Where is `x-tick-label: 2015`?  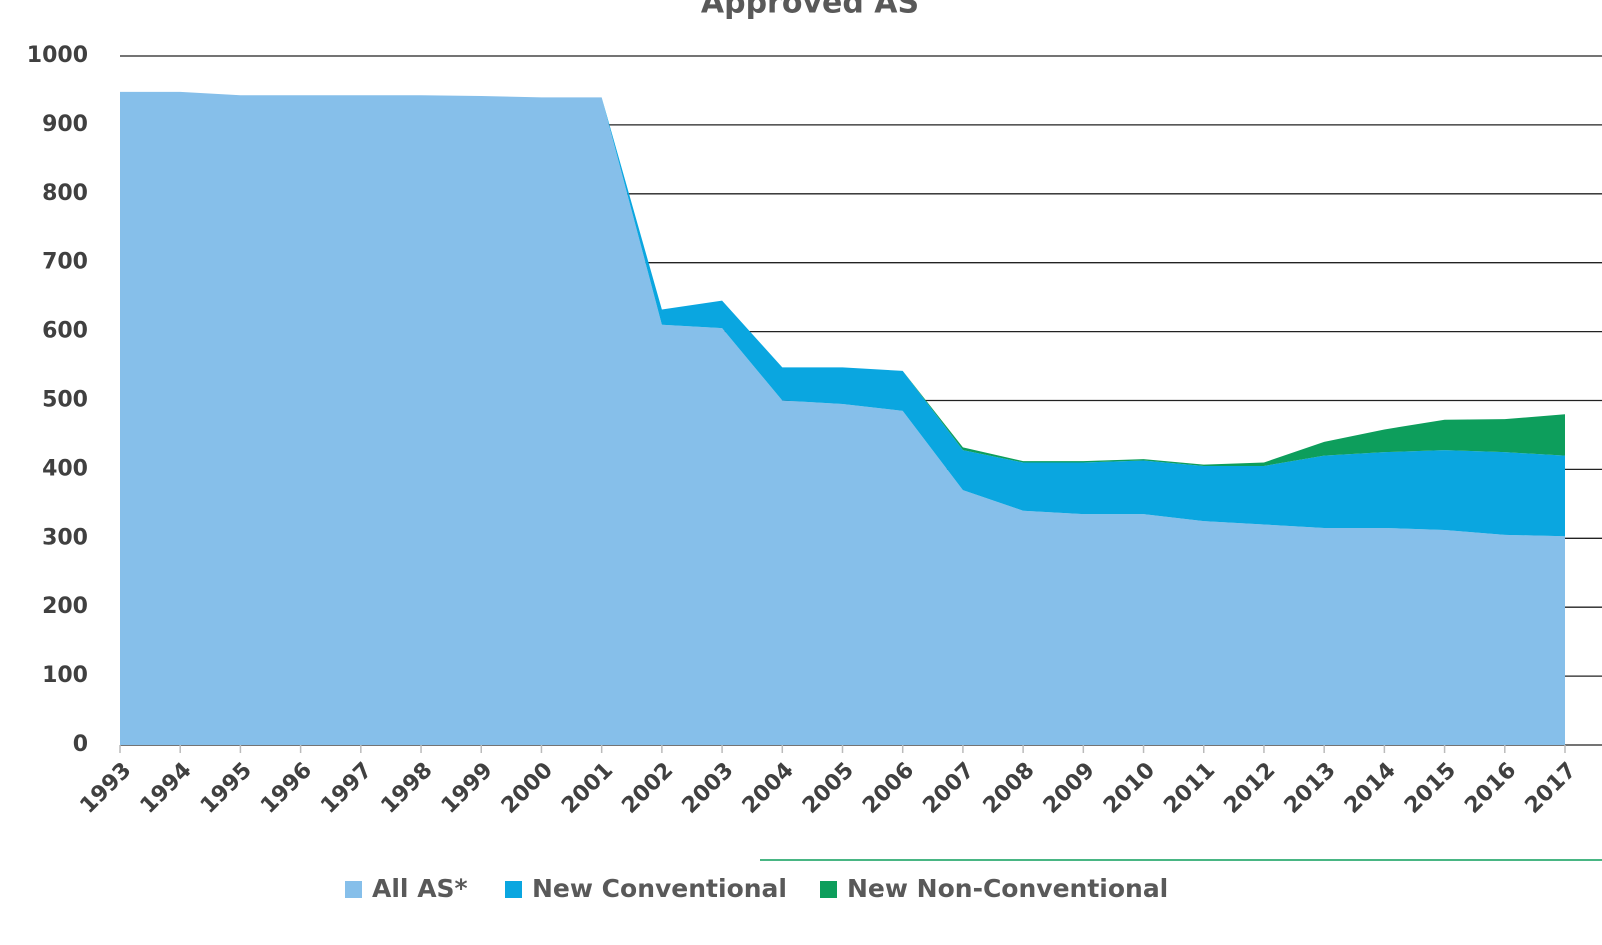
x-tick-label: 2015 is located at coordinates (1430, 788).